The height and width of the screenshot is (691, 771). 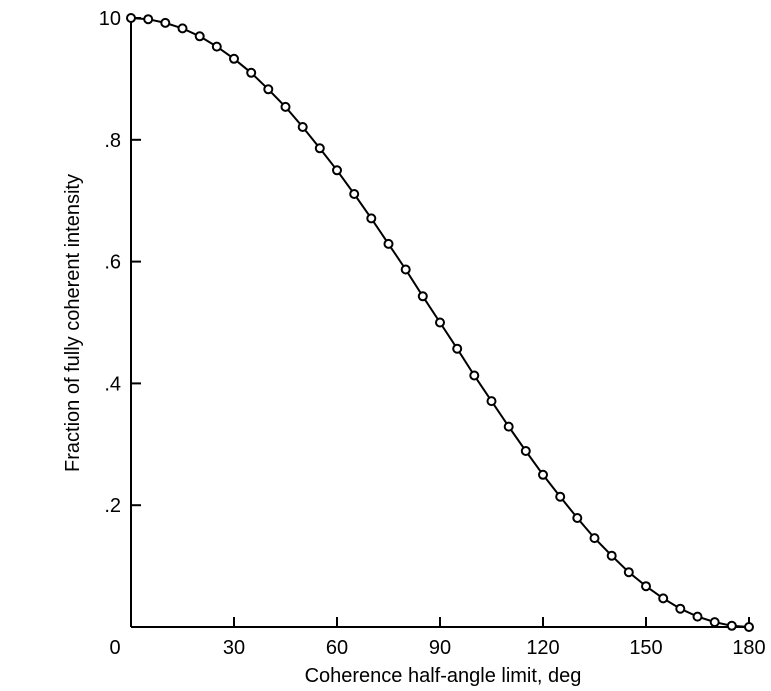 What do you see at coordinates (443, 676) in the screenshot?
I see `x-axis-title: Coherence half-angle limit, deg` at bounding box center [443, 676].